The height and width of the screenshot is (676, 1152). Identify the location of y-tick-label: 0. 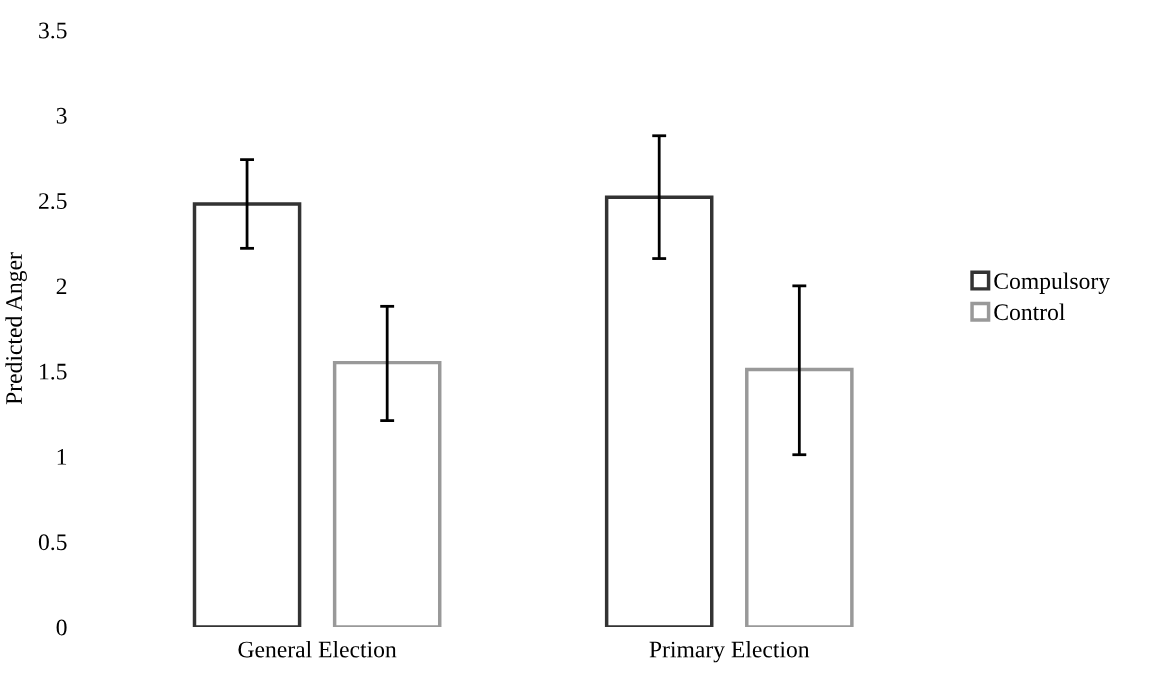
(61, 627).